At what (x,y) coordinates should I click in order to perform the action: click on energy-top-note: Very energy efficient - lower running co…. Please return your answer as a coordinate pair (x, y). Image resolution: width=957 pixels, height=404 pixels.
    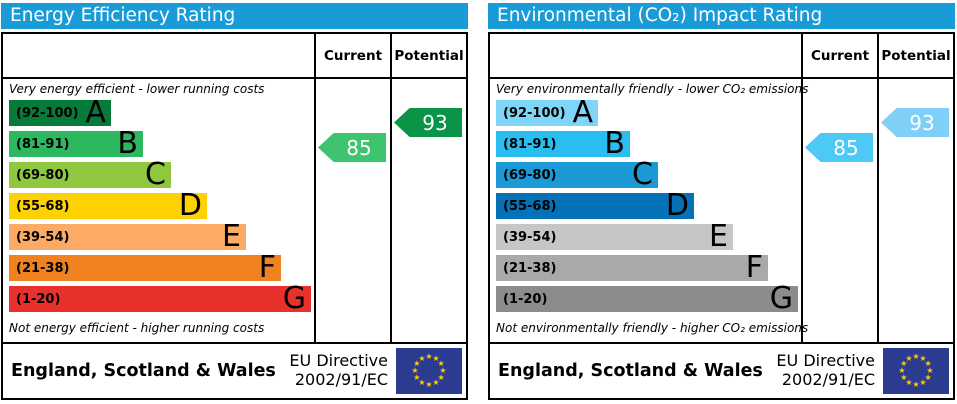
    Looking at the image, I should click on (137, 89).